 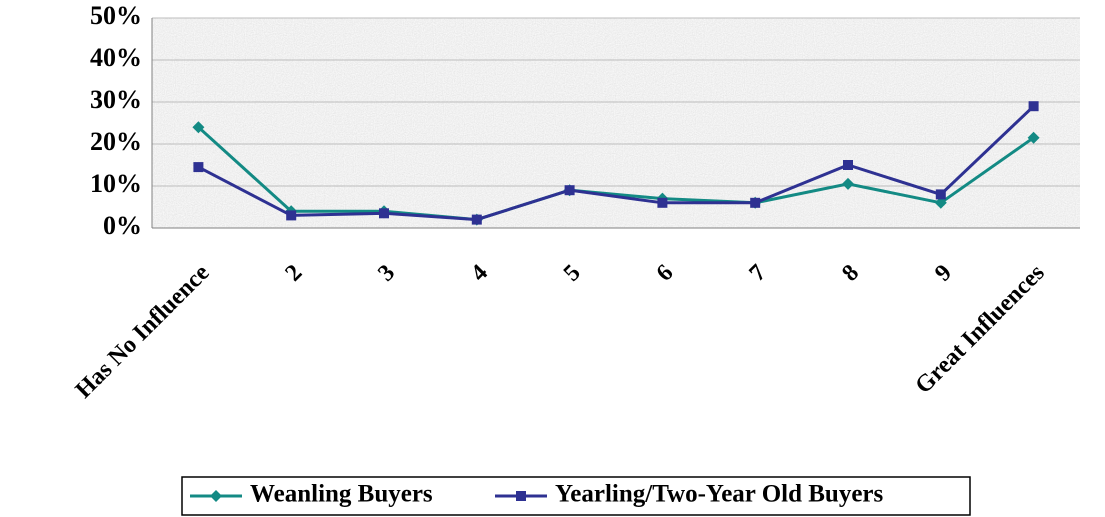 What do you see at coordinates (122, 225) in the screenshot?
I see `y-tick-label: 0%` at bounding box center [122, 225].